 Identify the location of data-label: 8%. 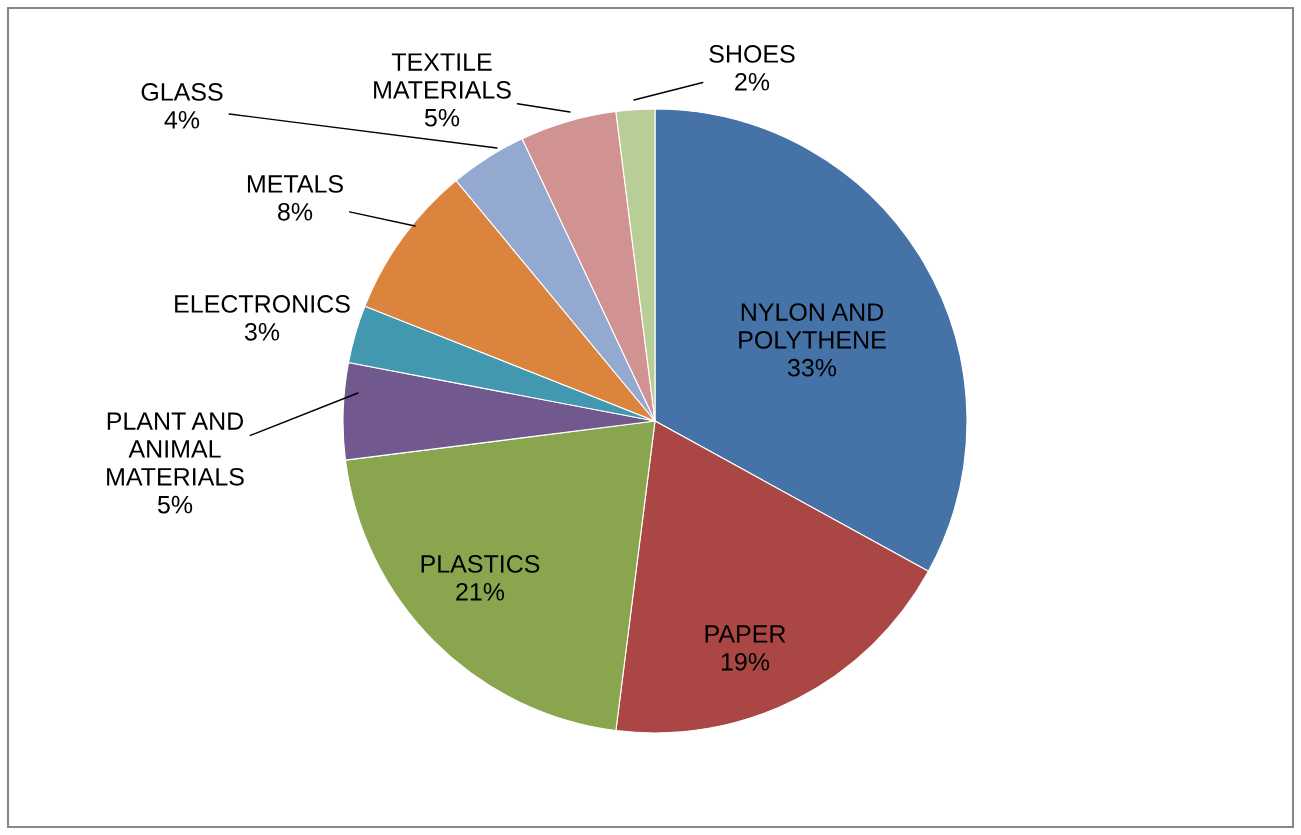
(295, 211).